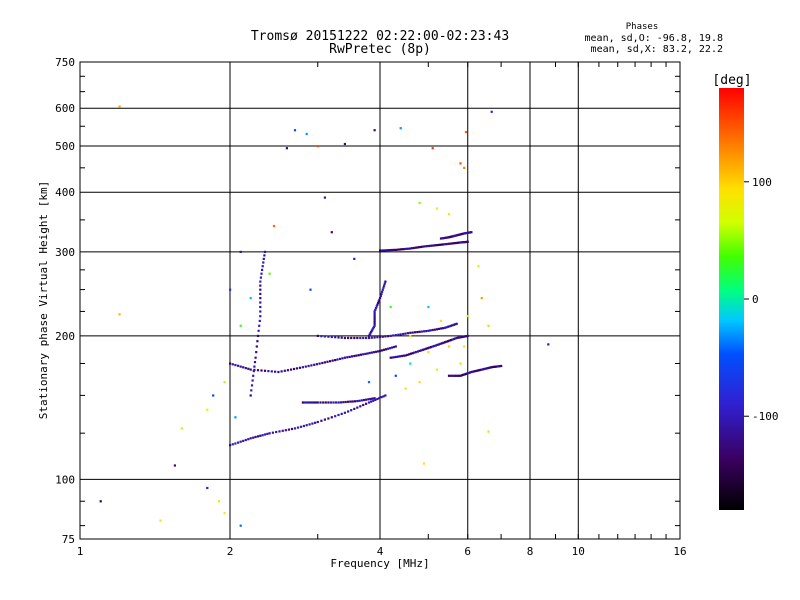 The width and height of the screenshot is (800, 600). What do you see at coordinates (467, 551) in the screenshot?
I see `x-tick-label: 6` at bounding box center [467, 551].